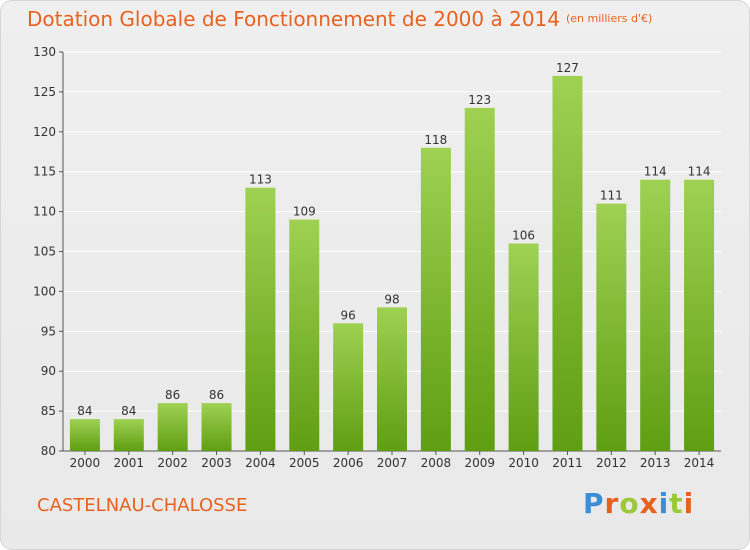 The height and width of the screenshot is (550, 750). I want to click on bar-2006, so click(348, 387).